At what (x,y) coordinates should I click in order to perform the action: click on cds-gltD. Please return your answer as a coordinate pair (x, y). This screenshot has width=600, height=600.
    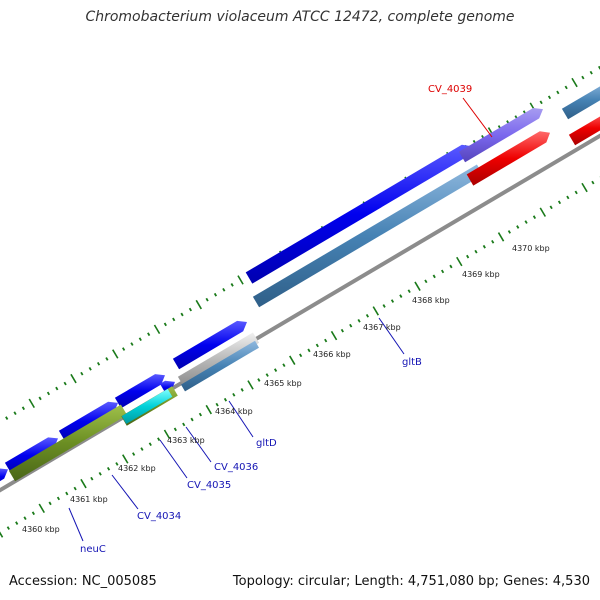
    Looking at the image, I should click on (220, 366).